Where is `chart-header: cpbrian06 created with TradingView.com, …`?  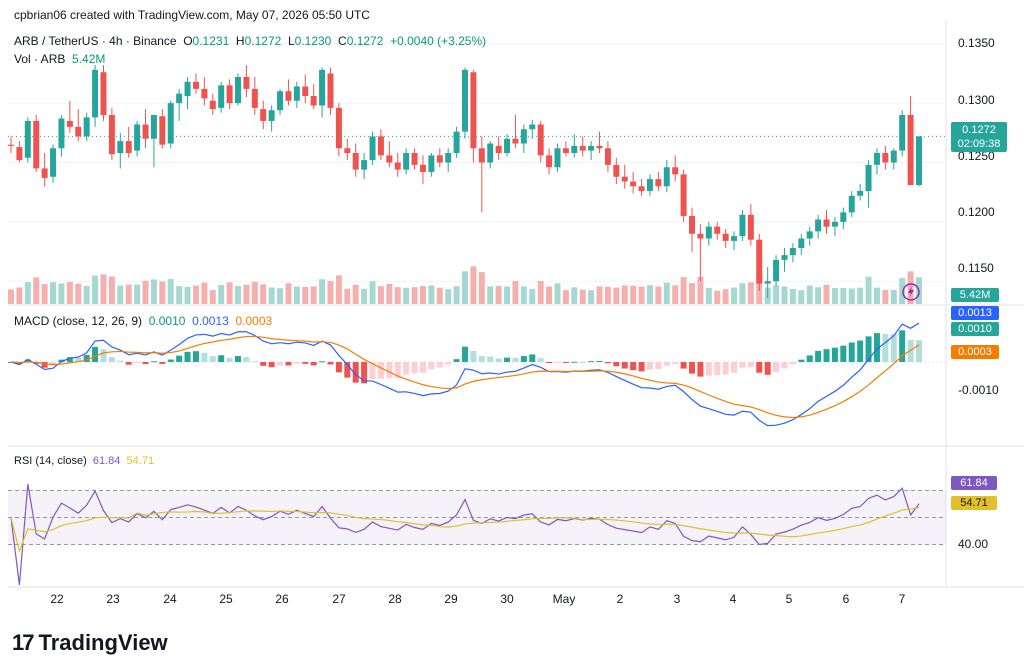 chart-header: cpbrian06 created with TradingView.com, … is located at coordinates (192, 15).